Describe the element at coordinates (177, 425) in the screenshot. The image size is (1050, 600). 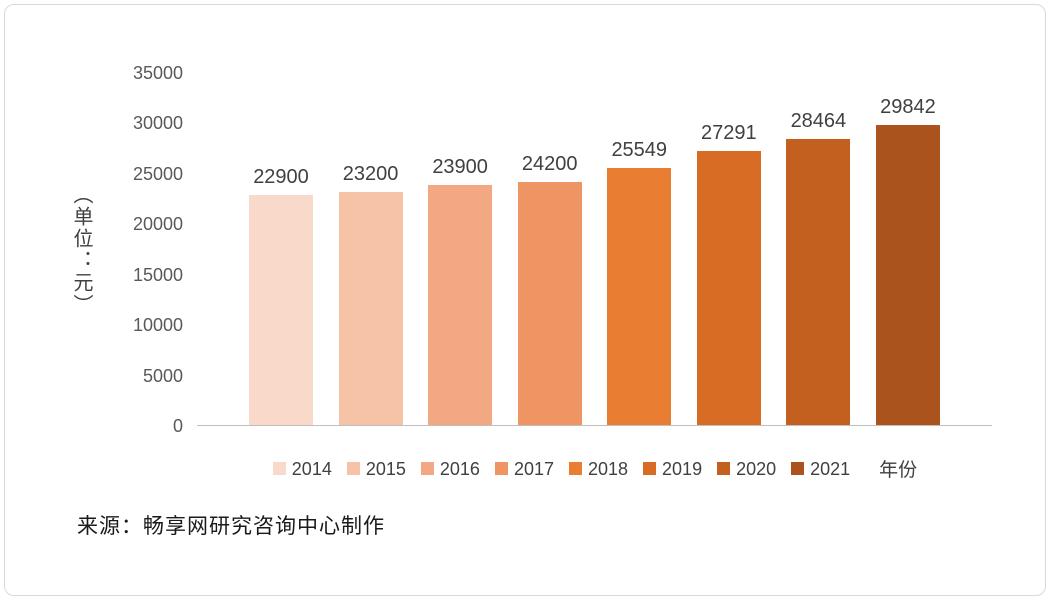
I see `y-tick-label: 0` at that location.